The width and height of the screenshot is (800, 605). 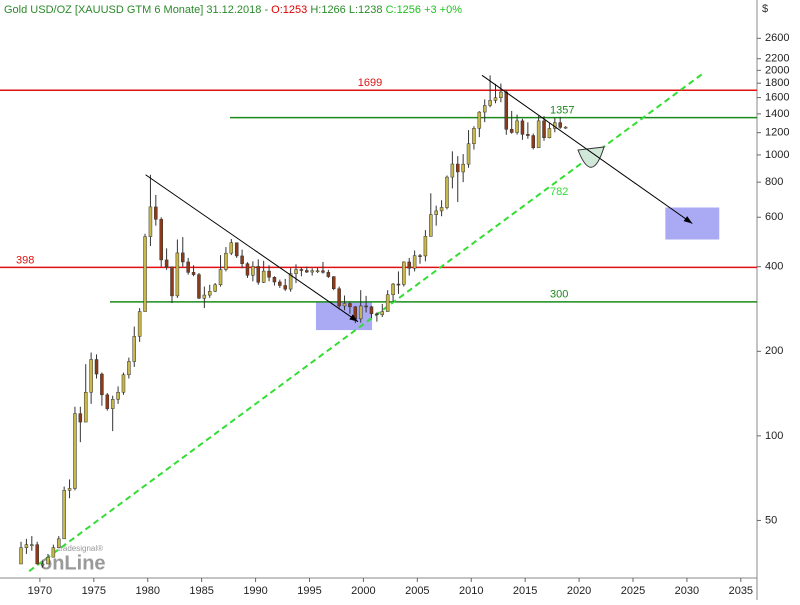 I want to click on x-tick-label: 2010, so click(x=471, y=591).